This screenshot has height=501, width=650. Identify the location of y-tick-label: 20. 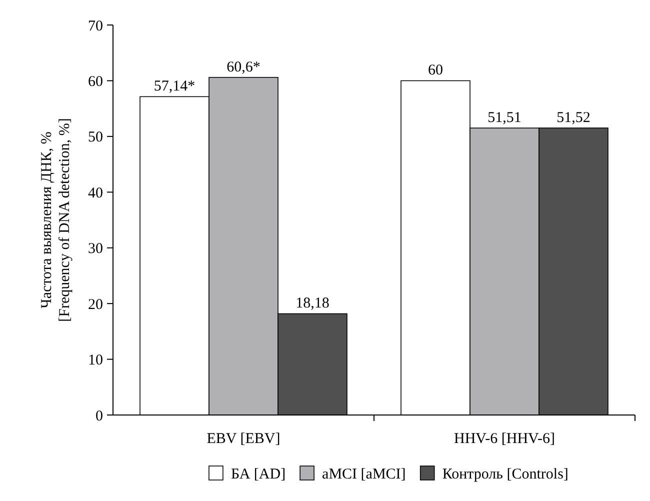
(95, 304).